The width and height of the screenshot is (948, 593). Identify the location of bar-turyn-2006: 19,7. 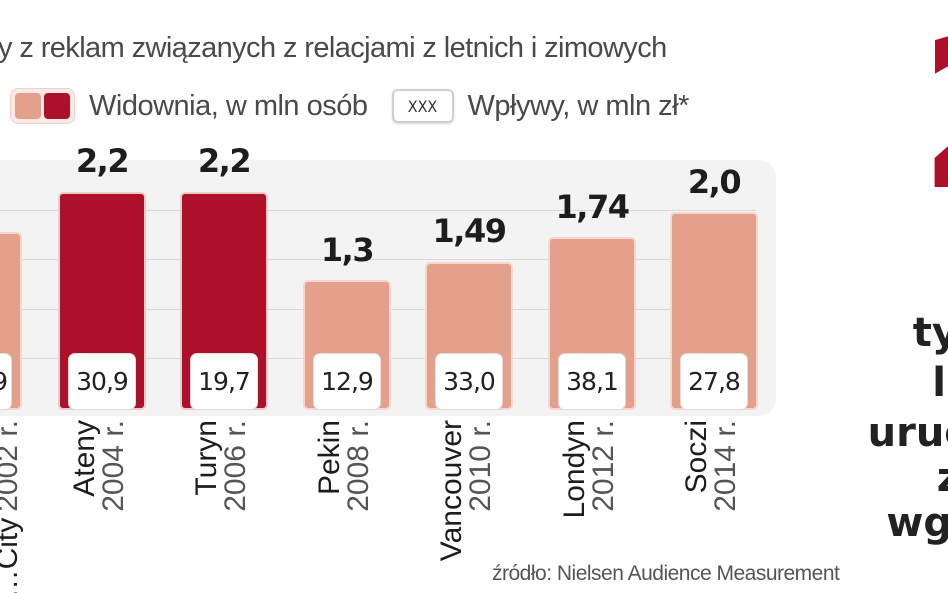
(224, 301).